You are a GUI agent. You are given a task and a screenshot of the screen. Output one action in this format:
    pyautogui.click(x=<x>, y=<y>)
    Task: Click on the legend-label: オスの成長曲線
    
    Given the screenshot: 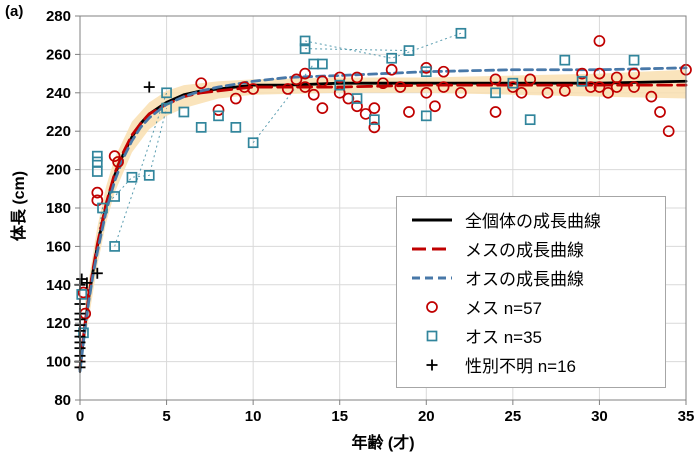 What is the action you would take?
    pyautogui.click(x=524, y=279)
    